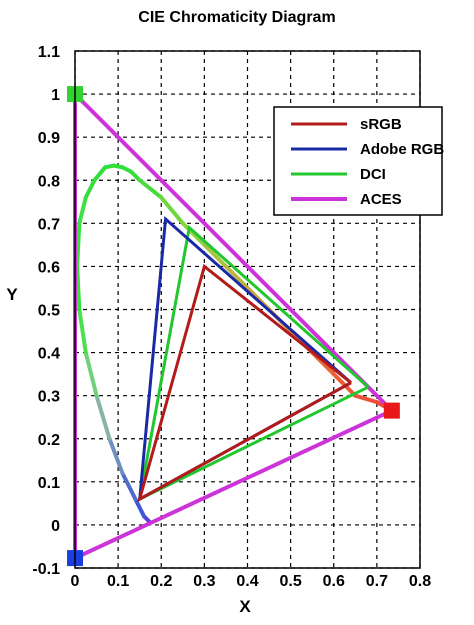 Image resolution: width=474 pixels, height=625 pixels. What do you see at coordinates (334, 581) in the screenshot?
I see `x-tick-label: 0.6` at bounding box center [334, 581].